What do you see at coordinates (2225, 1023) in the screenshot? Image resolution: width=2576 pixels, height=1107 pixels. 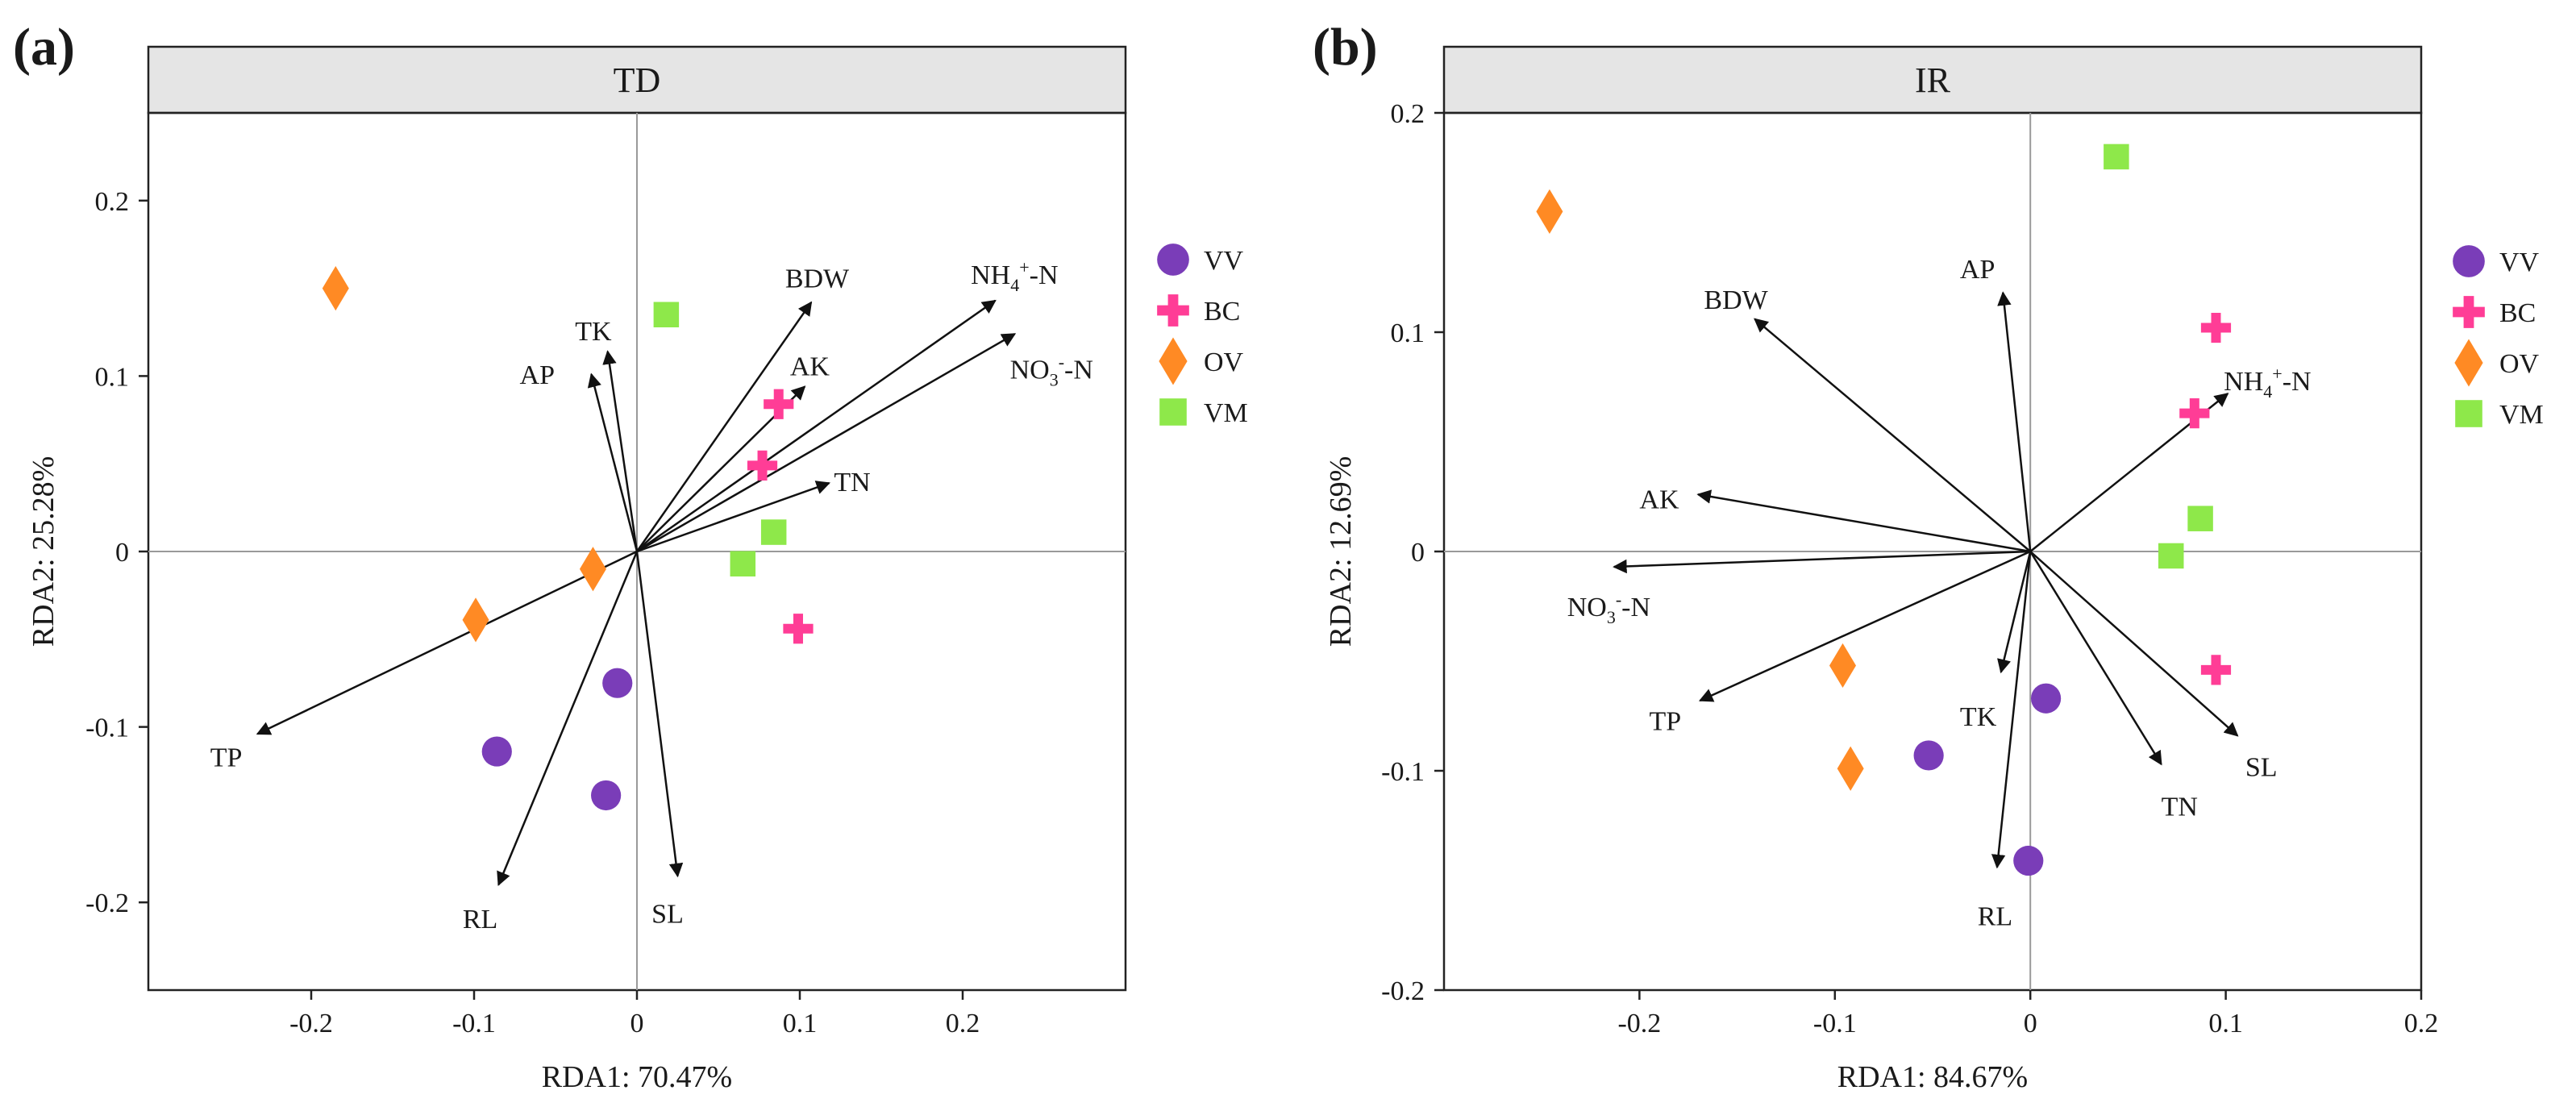 I see `x-tick-label: 0.1` at bounding box center [2225, 1023].